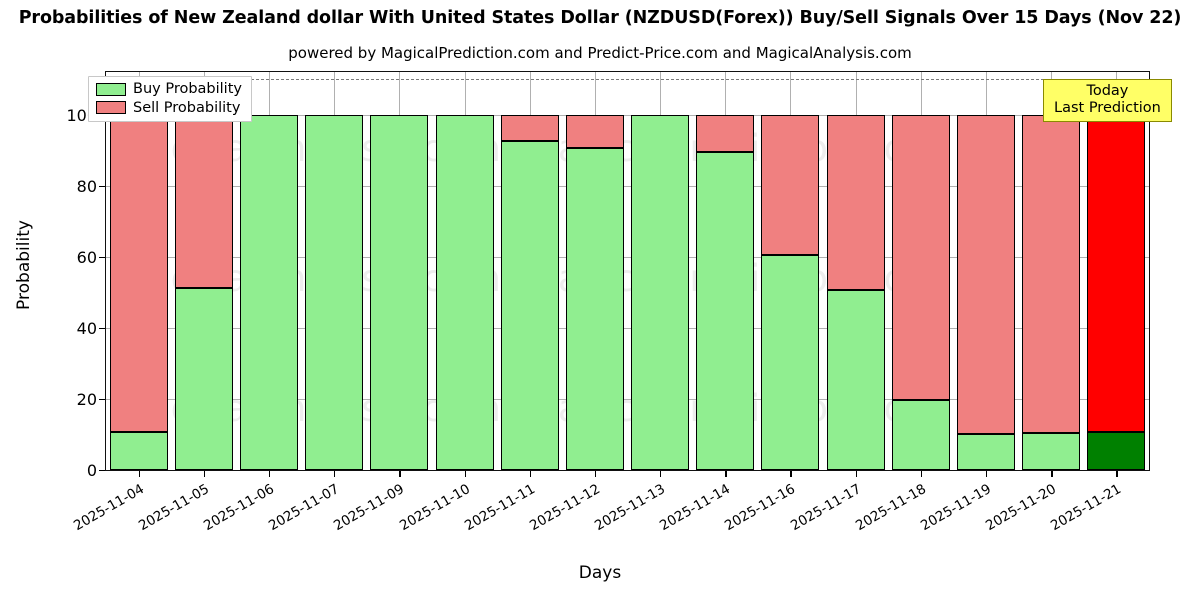 Image resolution: width=1200 pixels, height=600 pixels. What do you see at coordinates (627, 80) in the screenshot?
I see `threshold-line` at bounding box center [627, 80].